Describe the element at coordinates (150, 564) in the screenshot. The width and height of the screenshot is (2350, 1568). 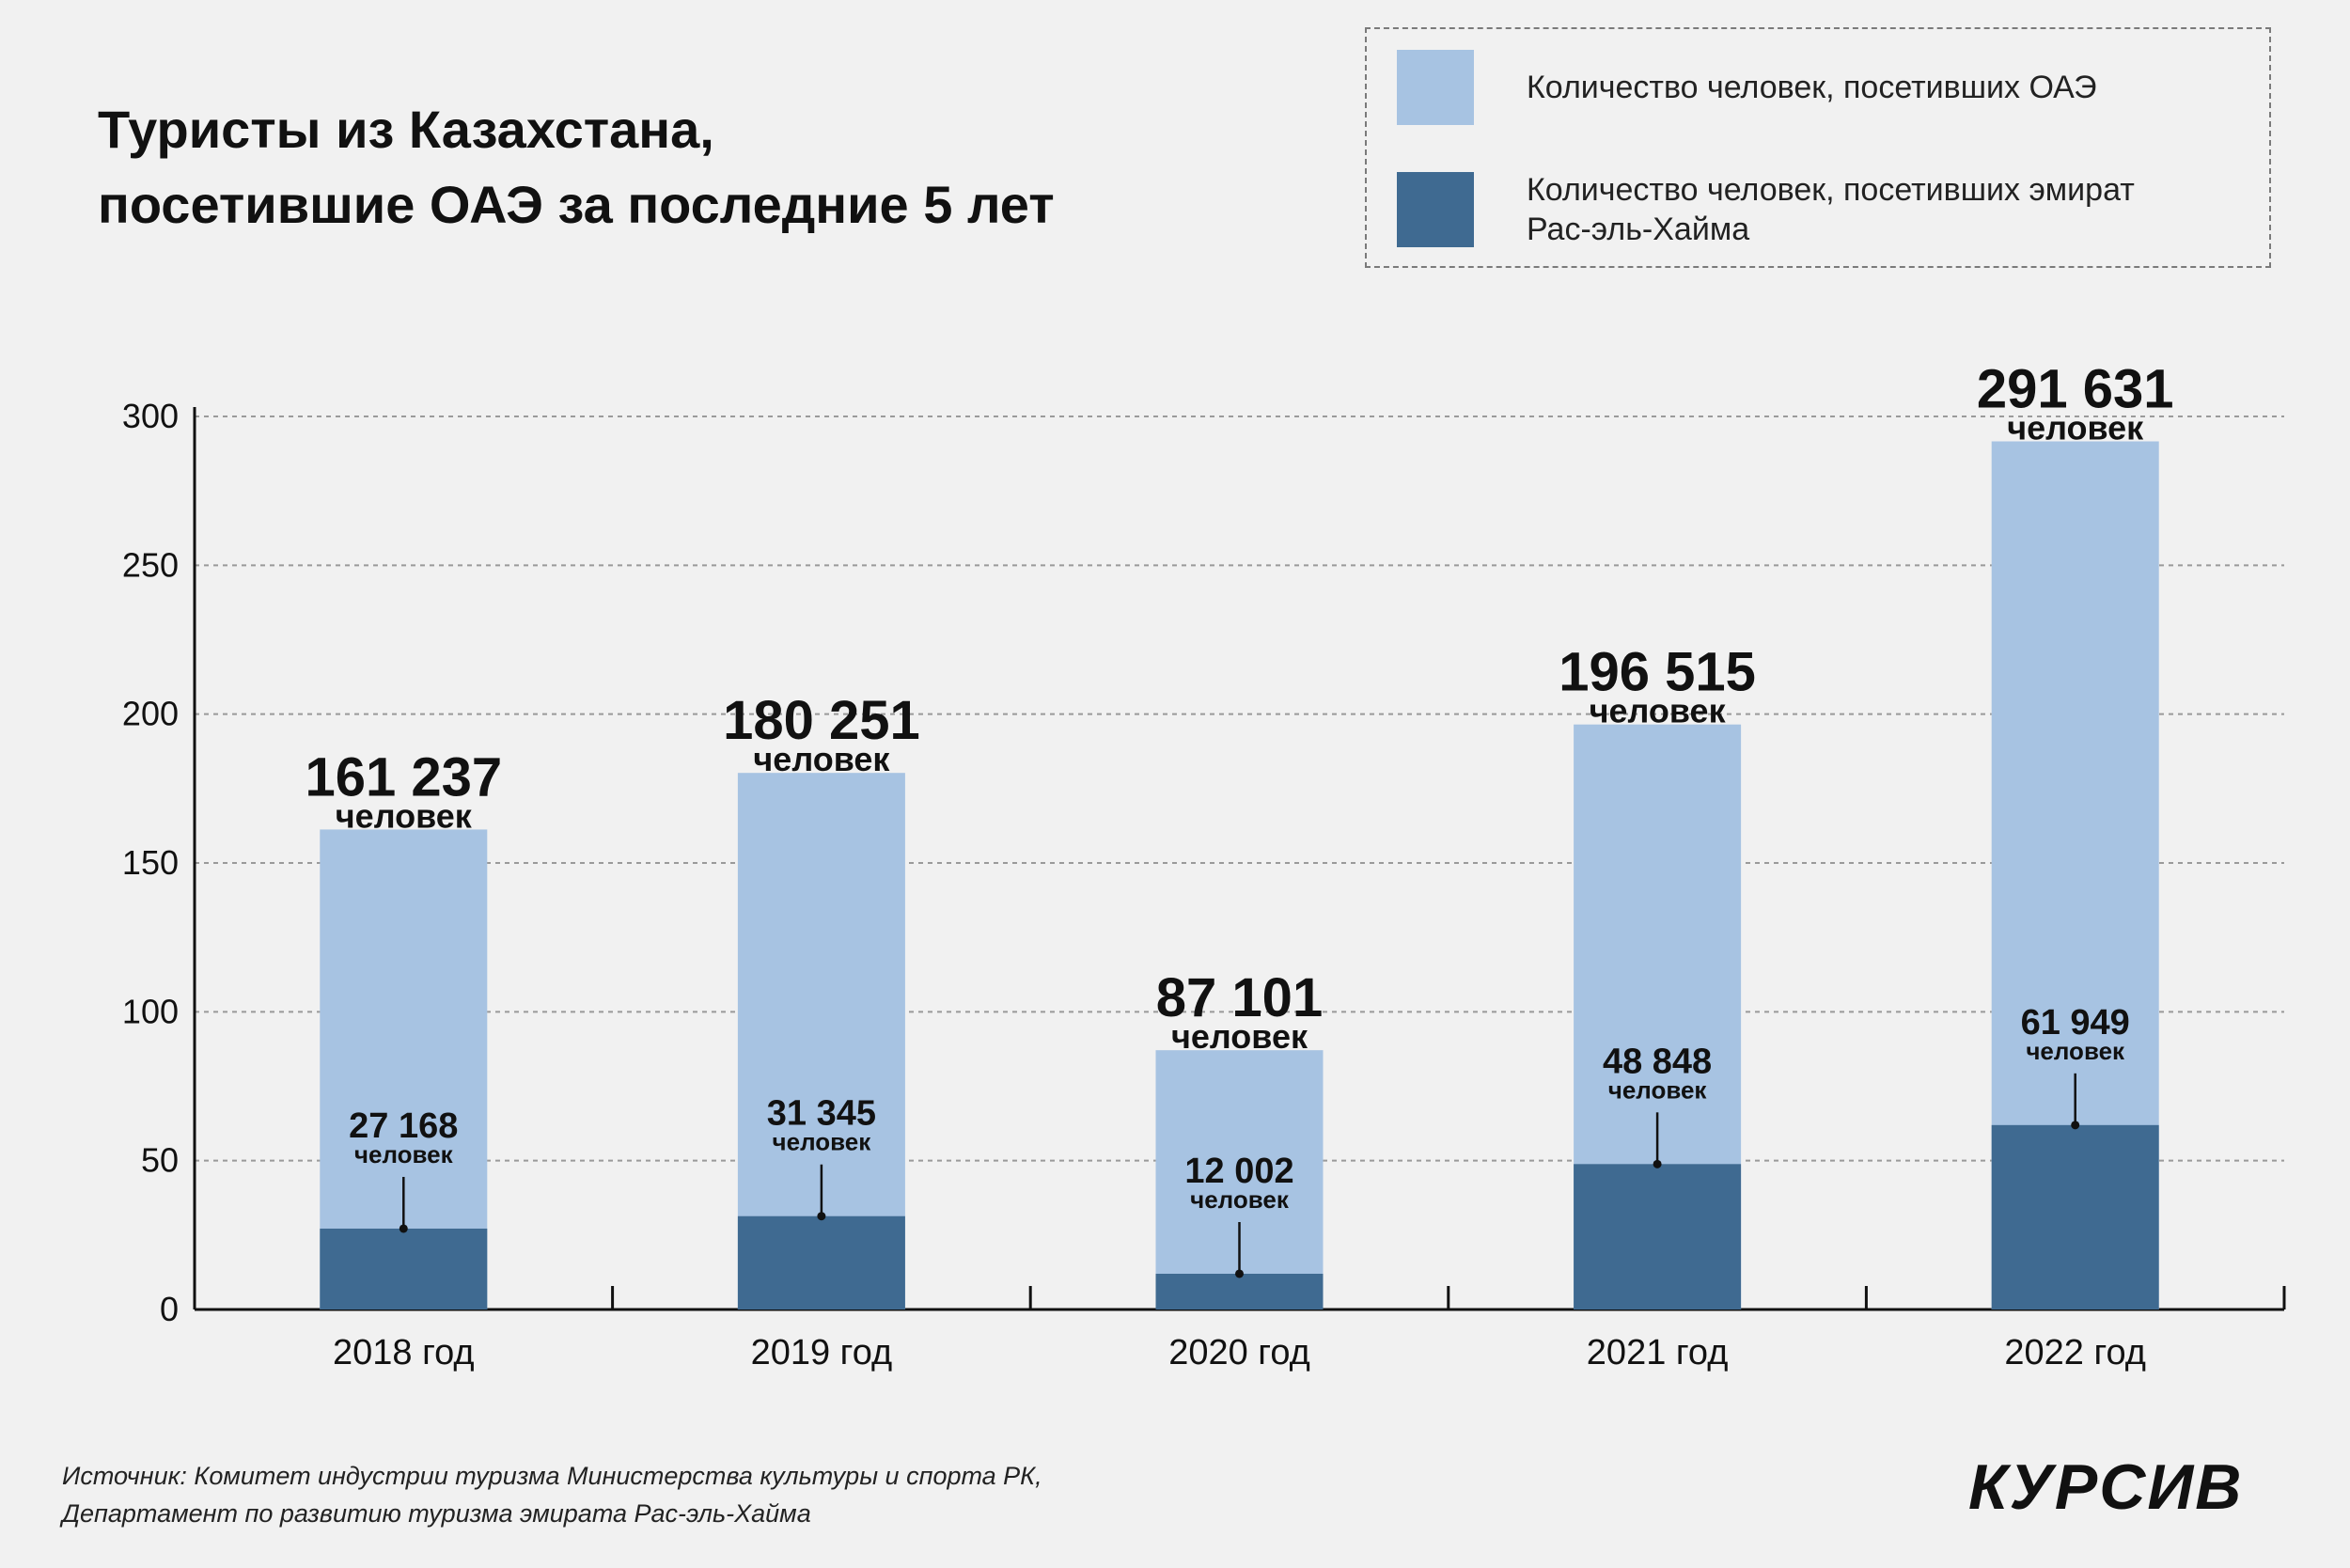
I see `y-tick-label-250: 250` at that location.